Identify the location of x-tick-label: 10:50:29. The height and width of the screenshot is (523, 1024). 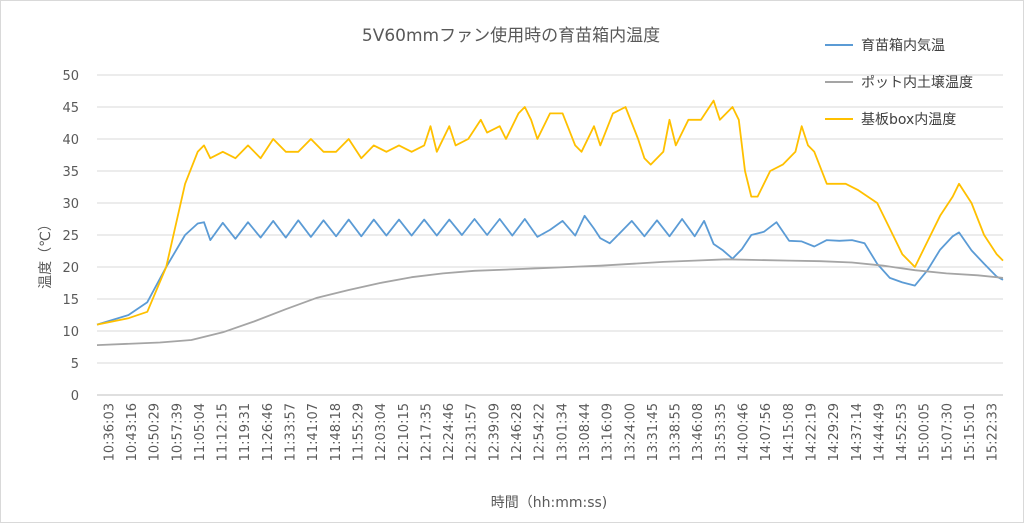
(155, 432).